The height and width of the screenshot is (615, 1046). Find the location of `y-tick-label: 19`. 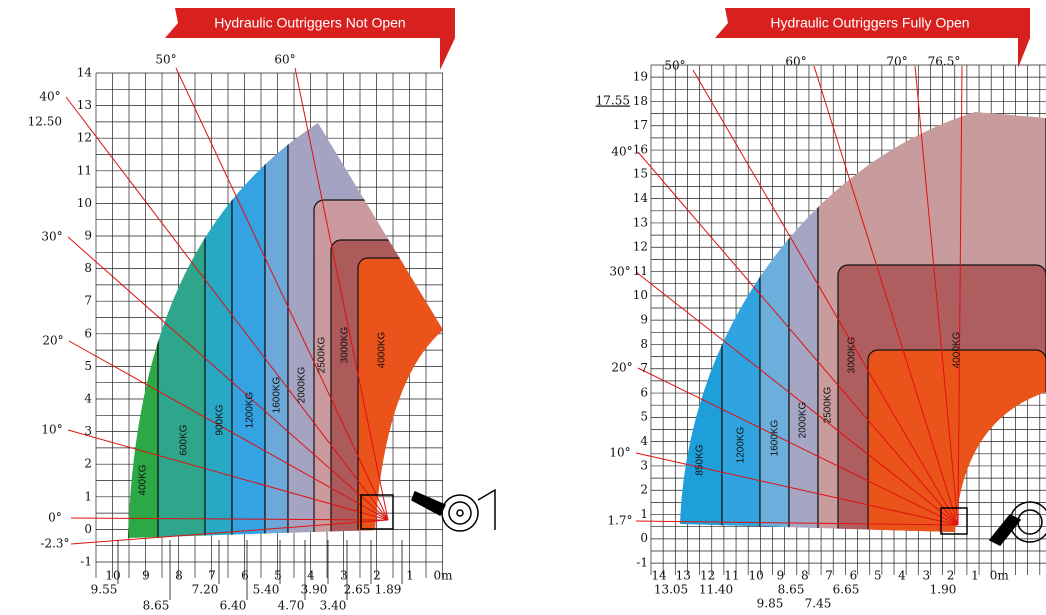

y-tick-label: 19 is located at coordinates (640, 77).